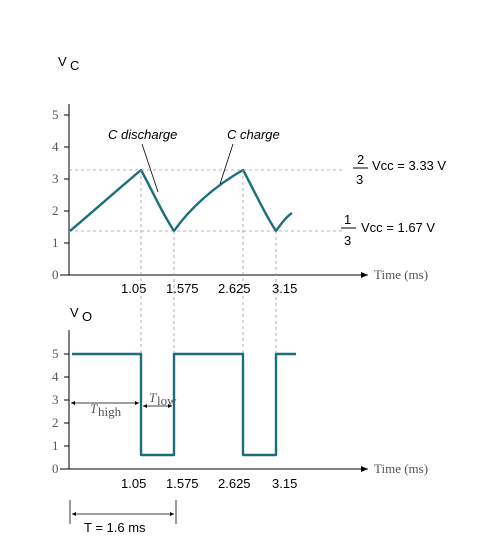 The width and height of the screenshot is (478, 543). What do you see at coordinates (359, 179) in the screenshot?
I see `upper-threshold-den: 3` at bounding box center [359, 179].